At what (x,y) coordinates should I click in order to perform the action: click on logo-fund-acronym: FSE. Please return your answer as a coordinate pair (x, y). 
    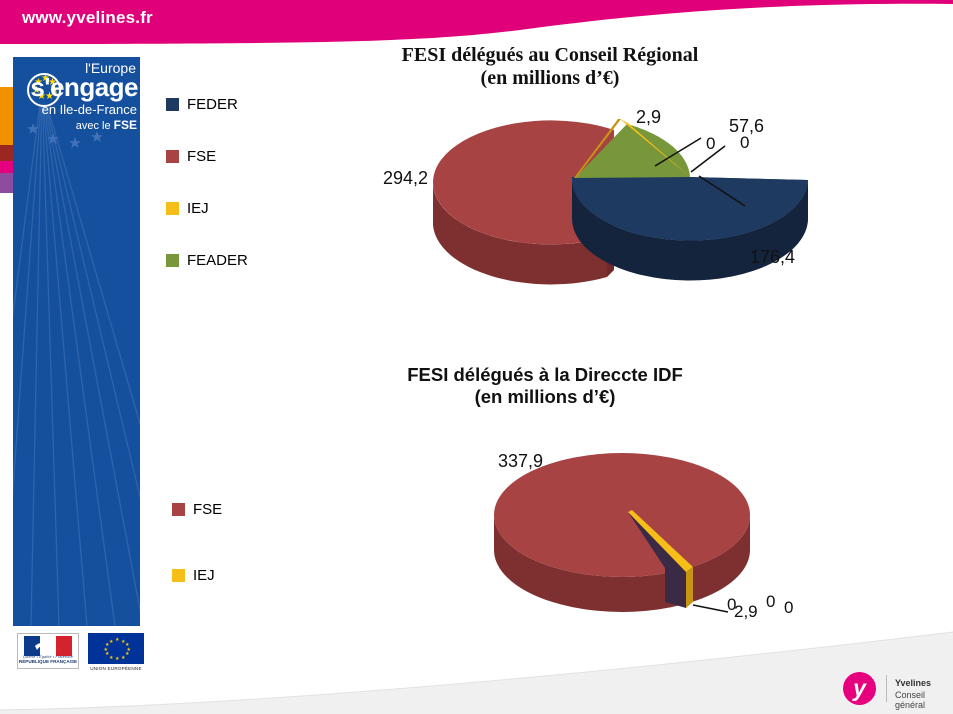
    Looking at the image, I should click on (125, 125).